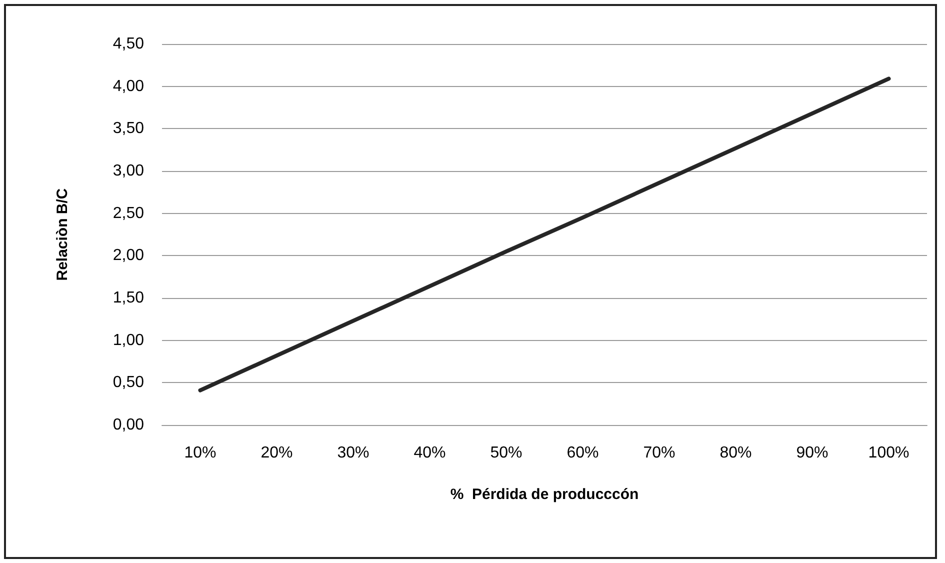  What do you see at coordinates (659, 453) in the screenshot?
I see `x-tick-label: 70%` at bounding box center [659, 453].